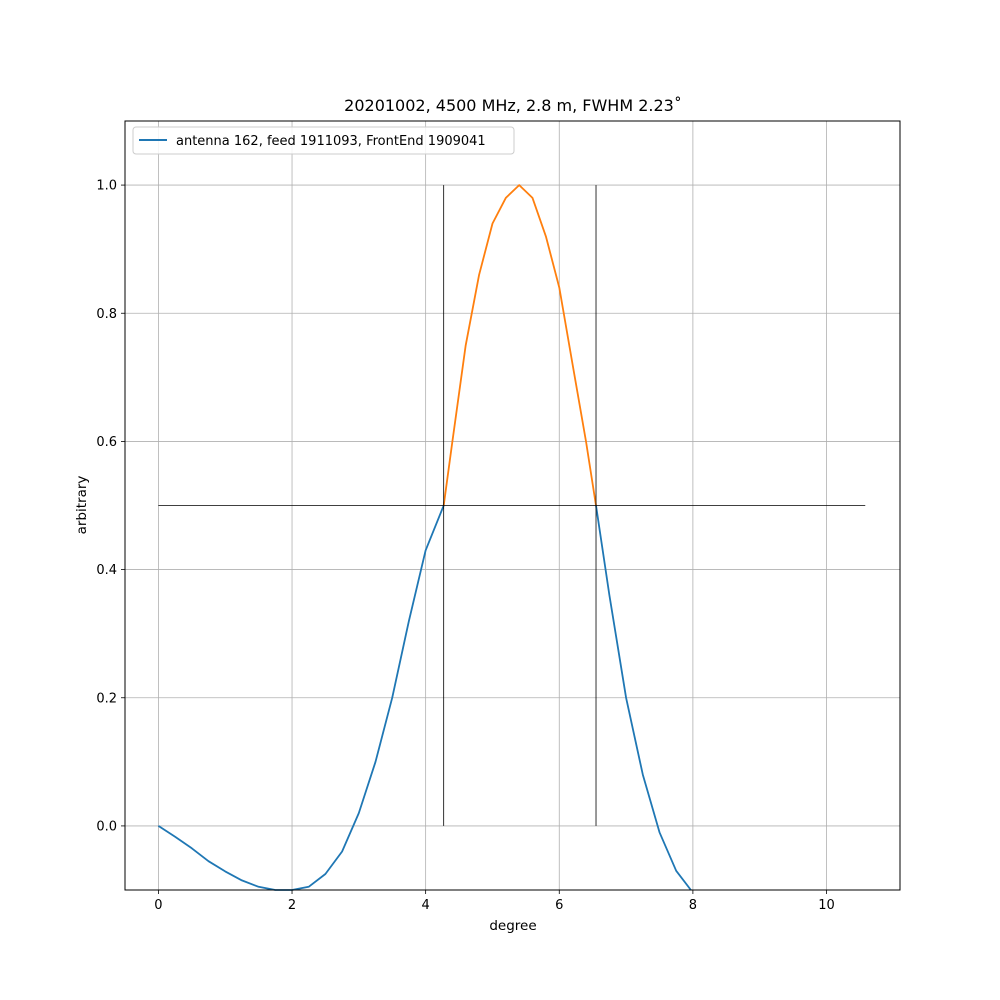 The width and height of the screenshot is (1000, 1000). I want to click on y-tick-label: 0.2, so click(106, 698).